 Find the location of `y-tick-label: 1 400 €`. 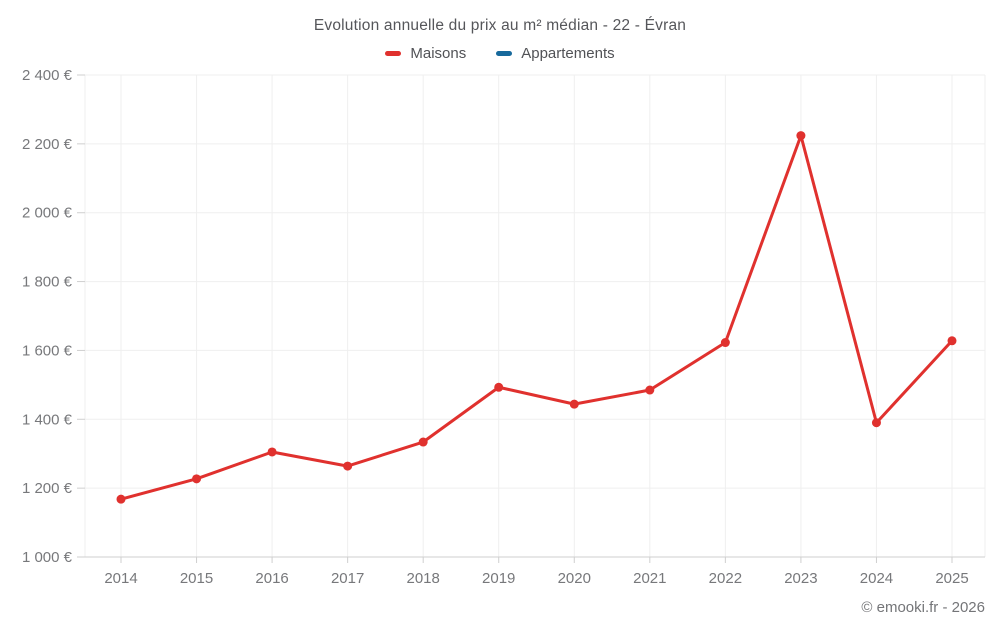

y-tick-label: 1 400 € is located at coordinates (47, 419).